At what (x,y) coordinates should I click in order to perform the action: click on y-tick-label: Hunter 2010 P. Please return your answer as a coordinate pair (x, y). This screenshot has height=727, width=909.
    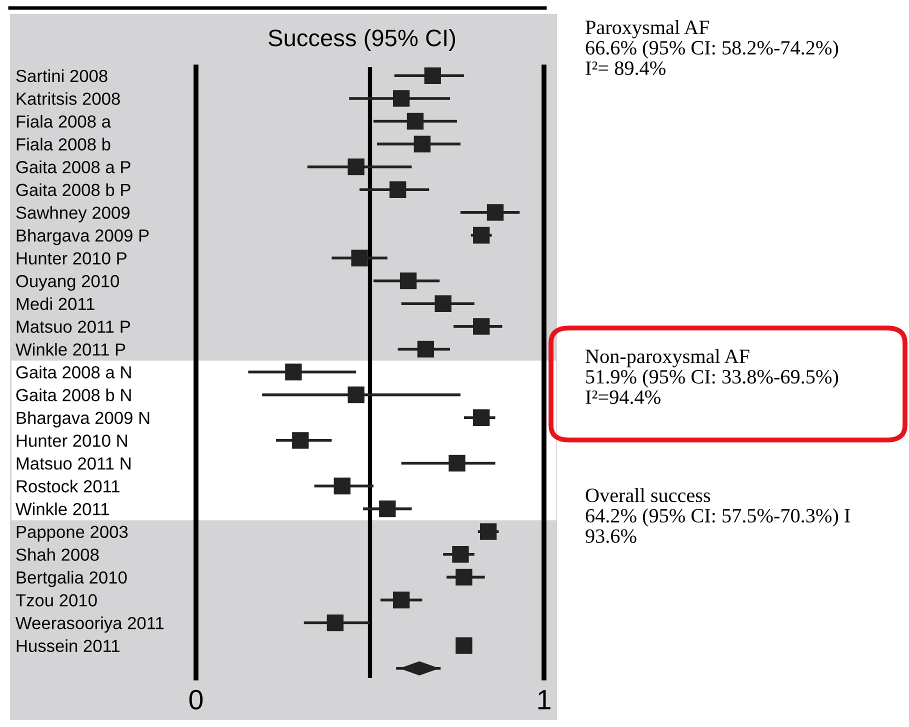
    Looking at the image, I should click on (71, 258).